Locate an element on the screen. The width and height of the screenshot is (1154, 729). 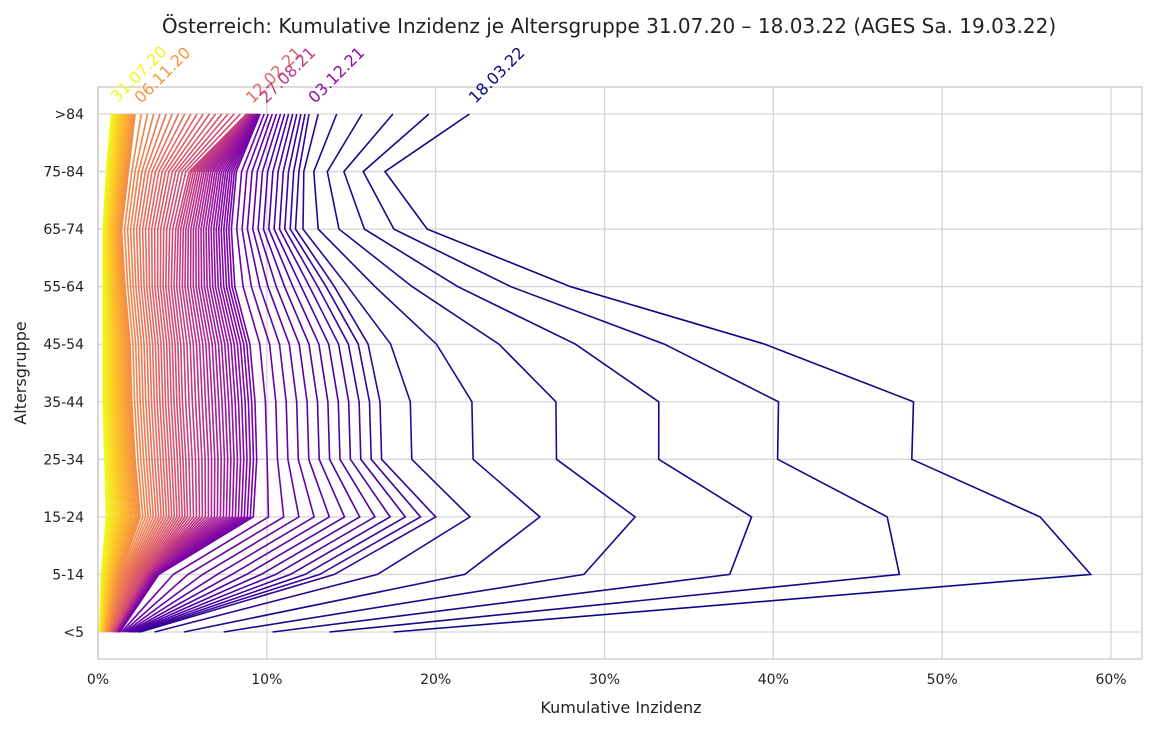
y-tick-label: <5 is located at coordinates (73, 633).